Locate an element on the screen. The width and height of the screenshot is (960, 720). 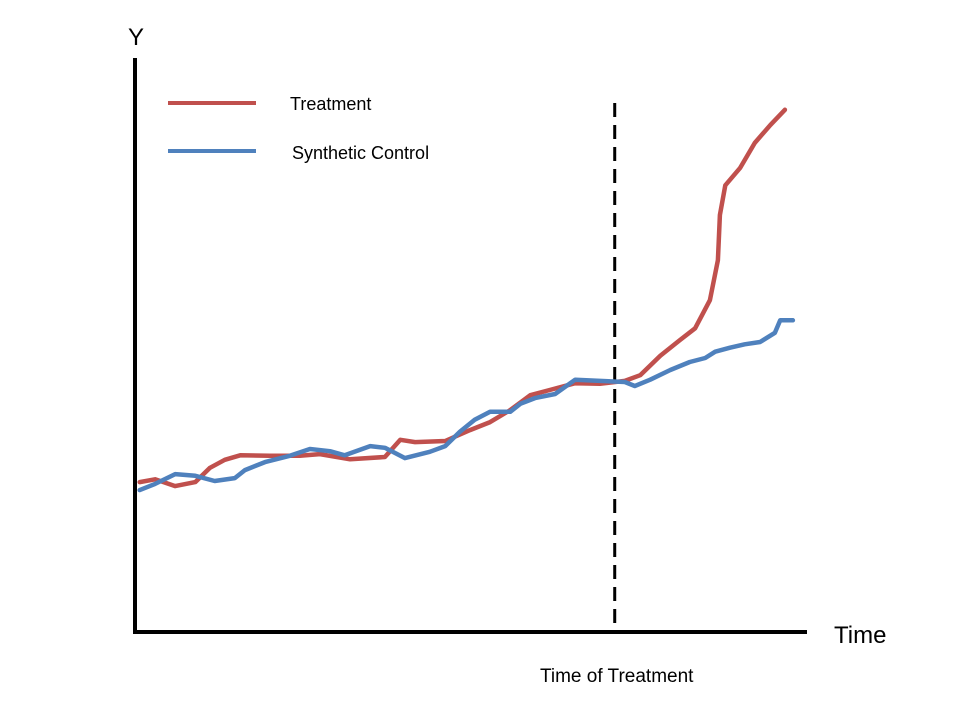
legend-label-treatment: Treatment is located at coordinates (330, 104).